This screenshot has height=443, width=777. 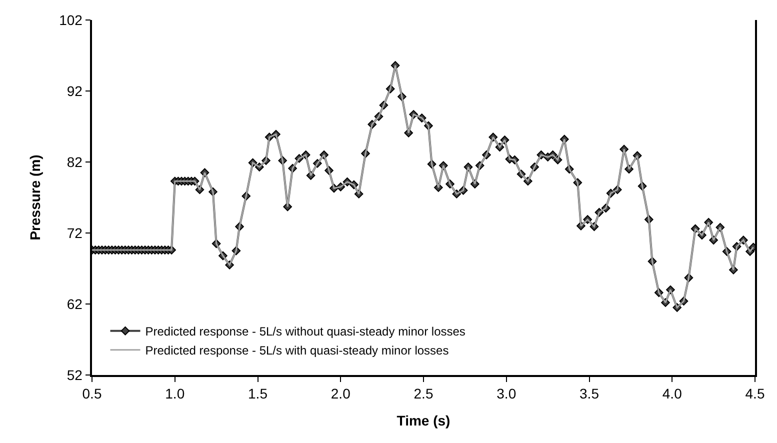 What do you see at coordinates (71, 20) in the screenshot?
I see `y-tick-label: 102` at bounding box center [71, 20].